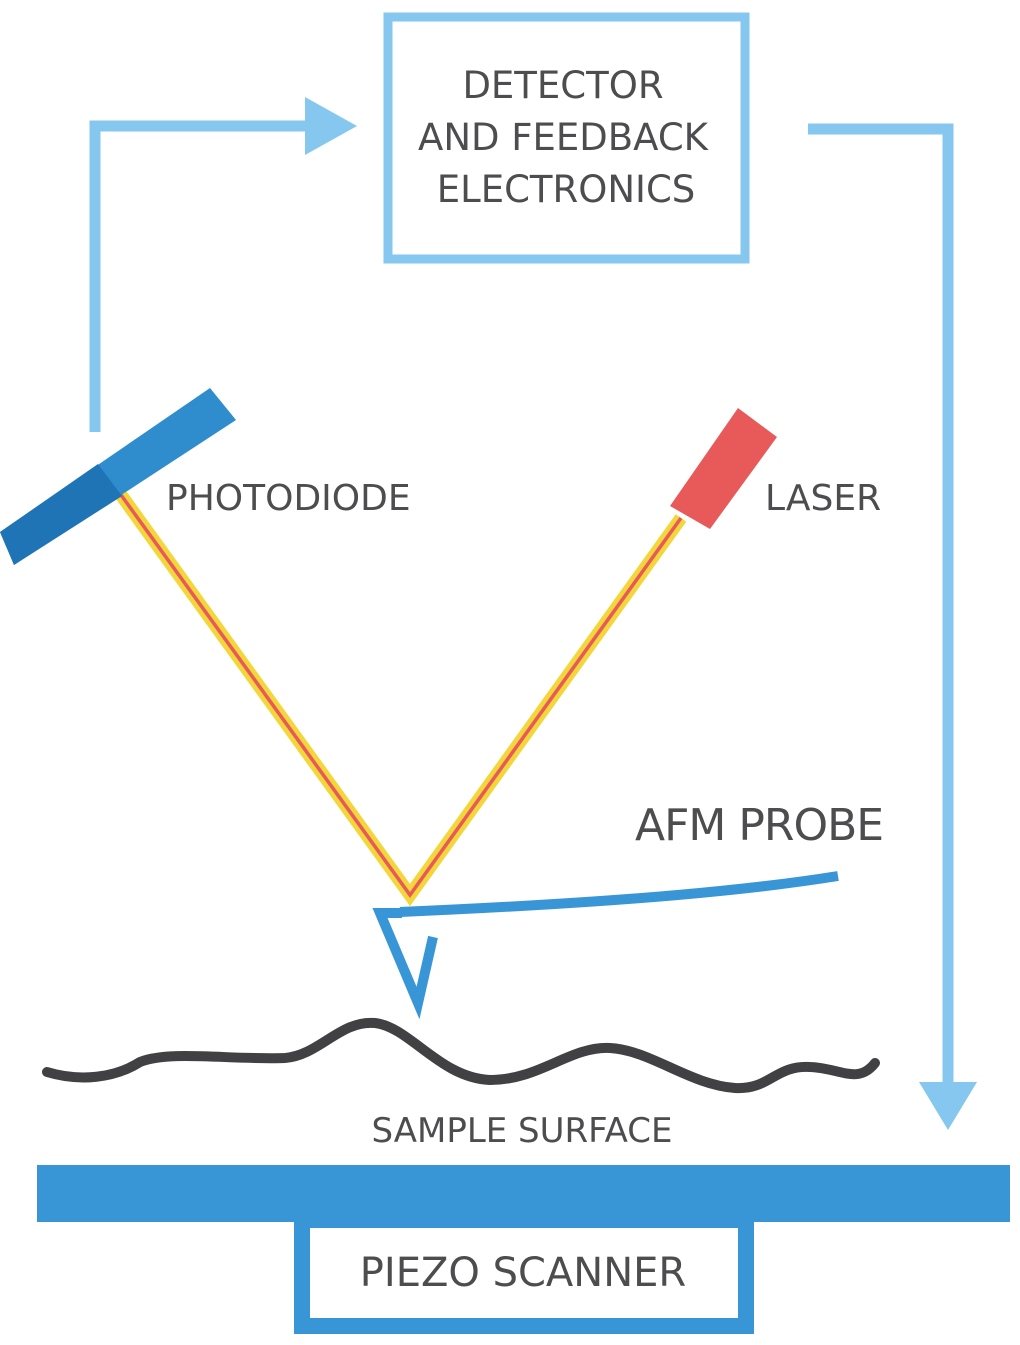 The image size is (1020, 1345). I want to click on photodiode-icon, so click(118, 476).